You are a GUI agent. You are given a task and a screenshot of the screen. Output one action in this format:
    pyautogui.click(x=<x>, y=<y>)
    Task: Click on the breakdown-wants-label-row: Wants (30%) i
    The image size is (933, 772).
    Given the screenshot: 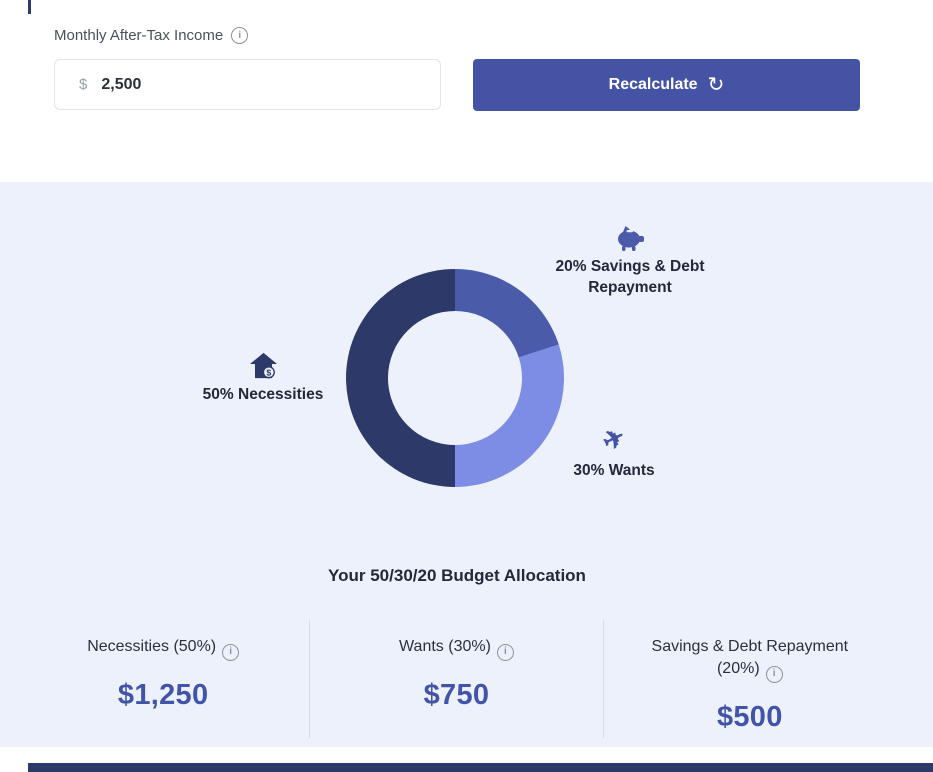 What is the action you would take?
    pyautogui.click(x=456, y=648)
    